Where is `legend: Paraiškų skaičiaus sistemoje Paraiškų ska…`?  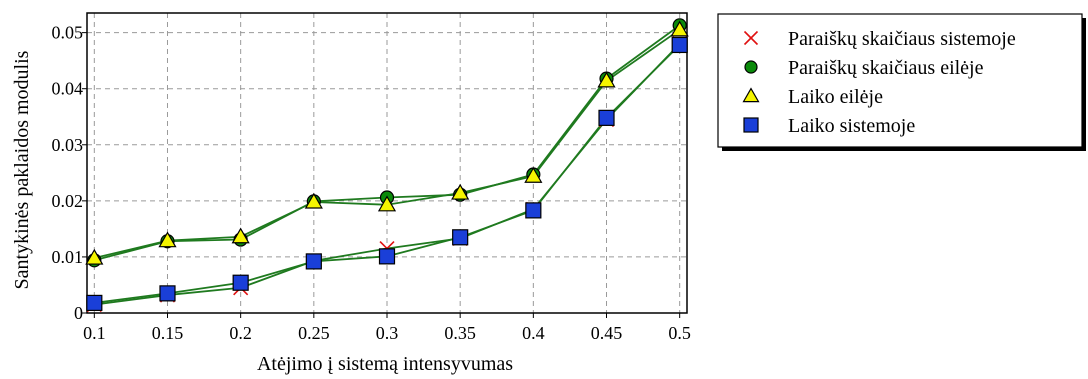 legend: Paraiškų skaičiaus sistemoje Paraiškų ska… is located at coordinates (901, 82).